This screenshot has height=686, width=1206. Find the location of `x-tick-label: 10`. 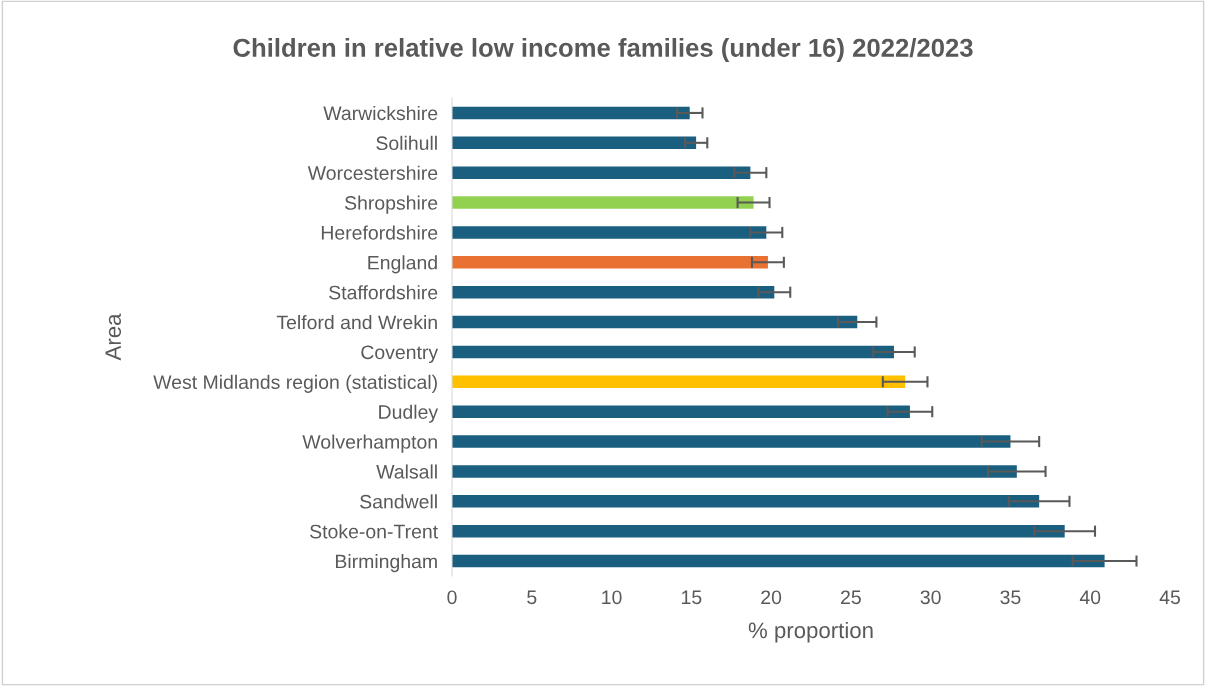

x-tick-label: 10 is located at coordinates (612, 597).